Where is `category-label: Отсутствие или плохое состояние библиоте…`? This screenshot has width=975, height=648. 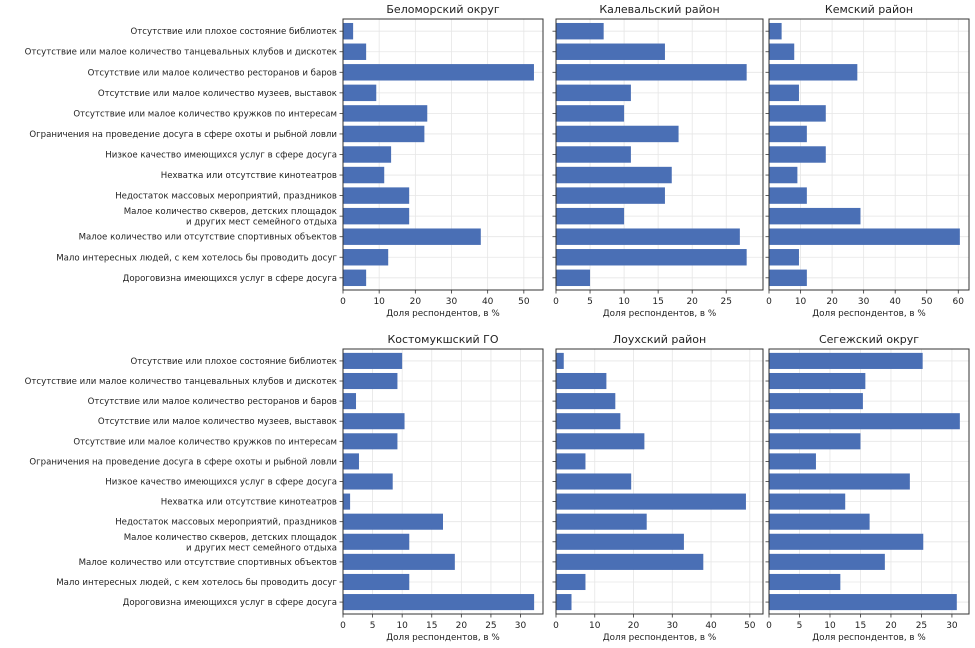 category-label: Отсутствие или плохое состояние библиоте… is located at coordinates (234, 32).